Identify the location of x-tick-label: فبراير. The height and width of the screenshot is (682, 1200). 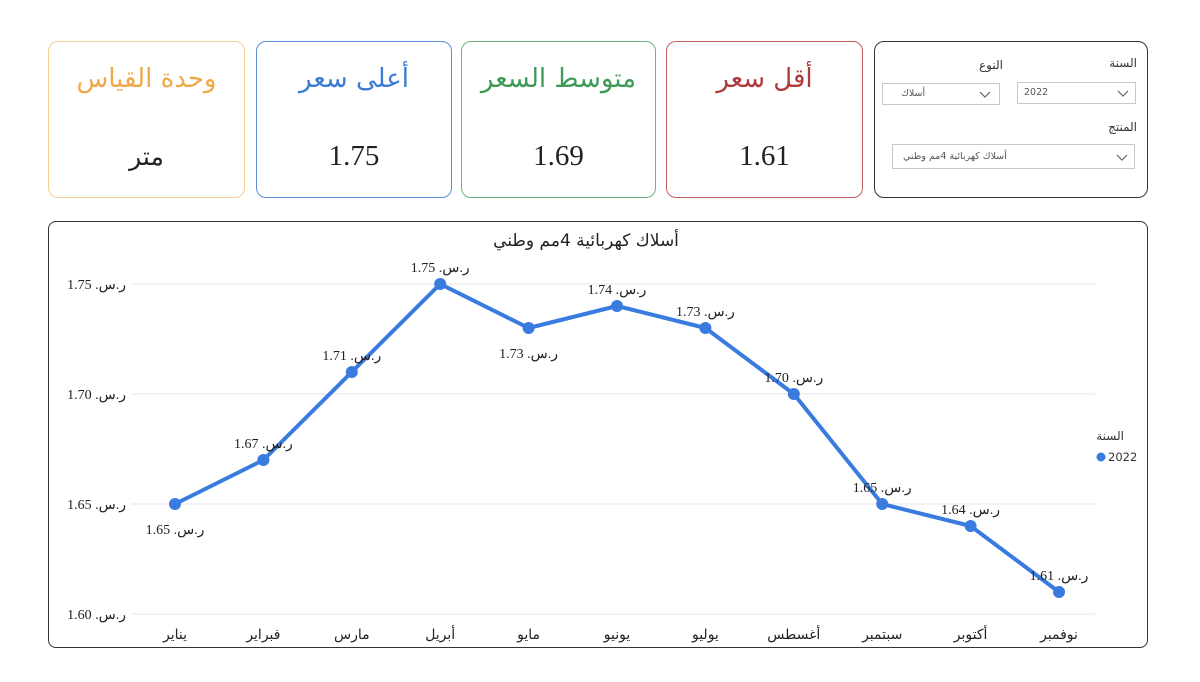
(262, 635).